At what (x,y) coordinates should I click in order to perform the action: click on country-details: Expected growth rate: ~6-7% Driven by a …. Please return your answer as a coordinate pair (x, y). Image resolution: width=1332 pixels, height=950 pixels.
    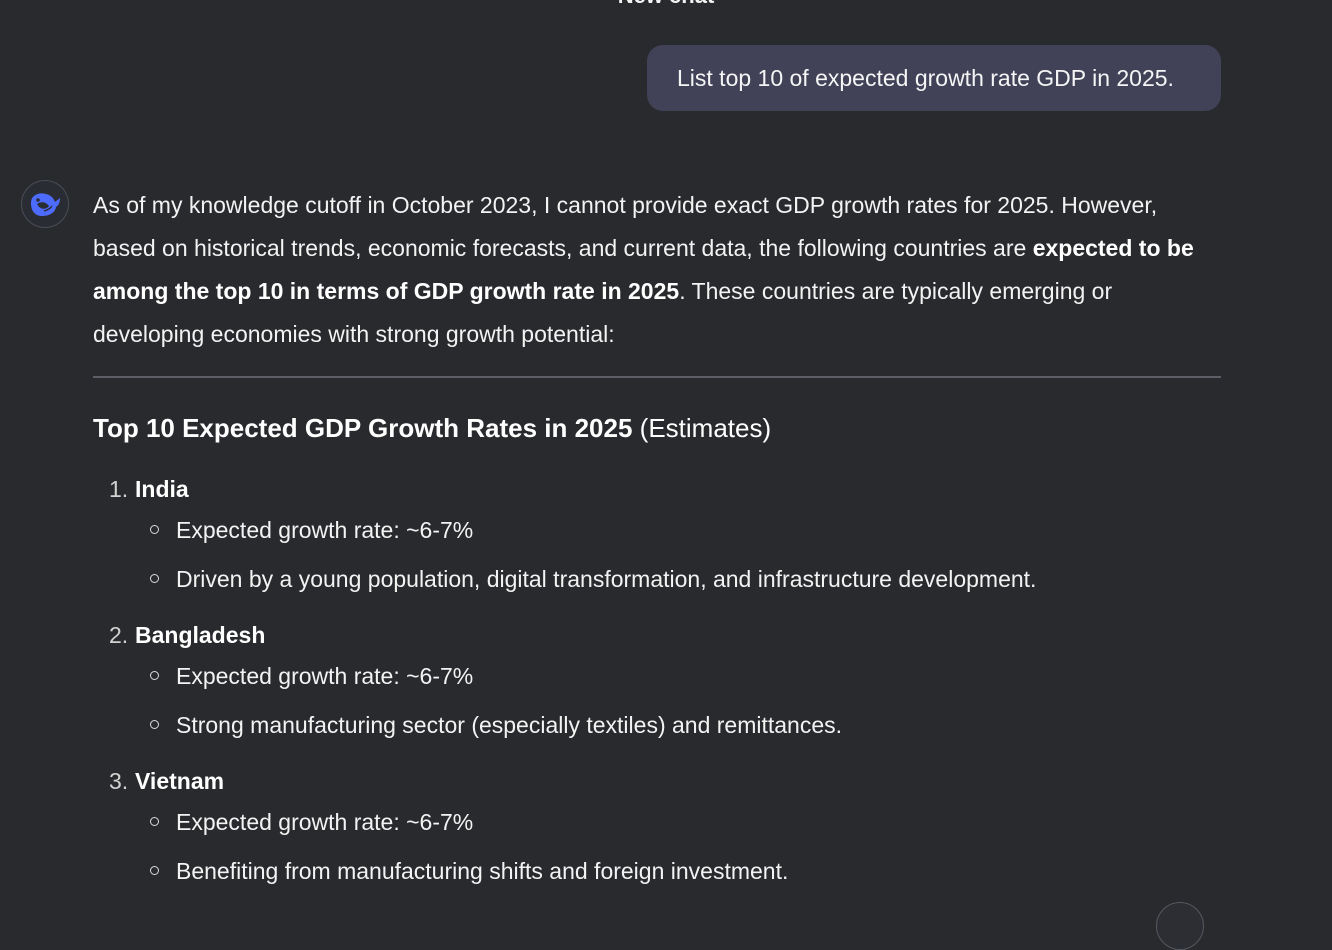
    Looking at the image, I should click on (657, 555).